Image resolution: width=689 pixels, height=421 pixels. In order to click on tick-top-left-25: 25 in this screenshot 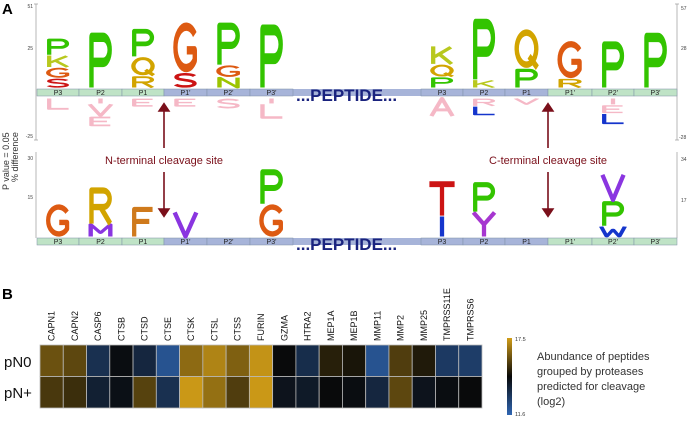, I will do `click(30, 49)`.